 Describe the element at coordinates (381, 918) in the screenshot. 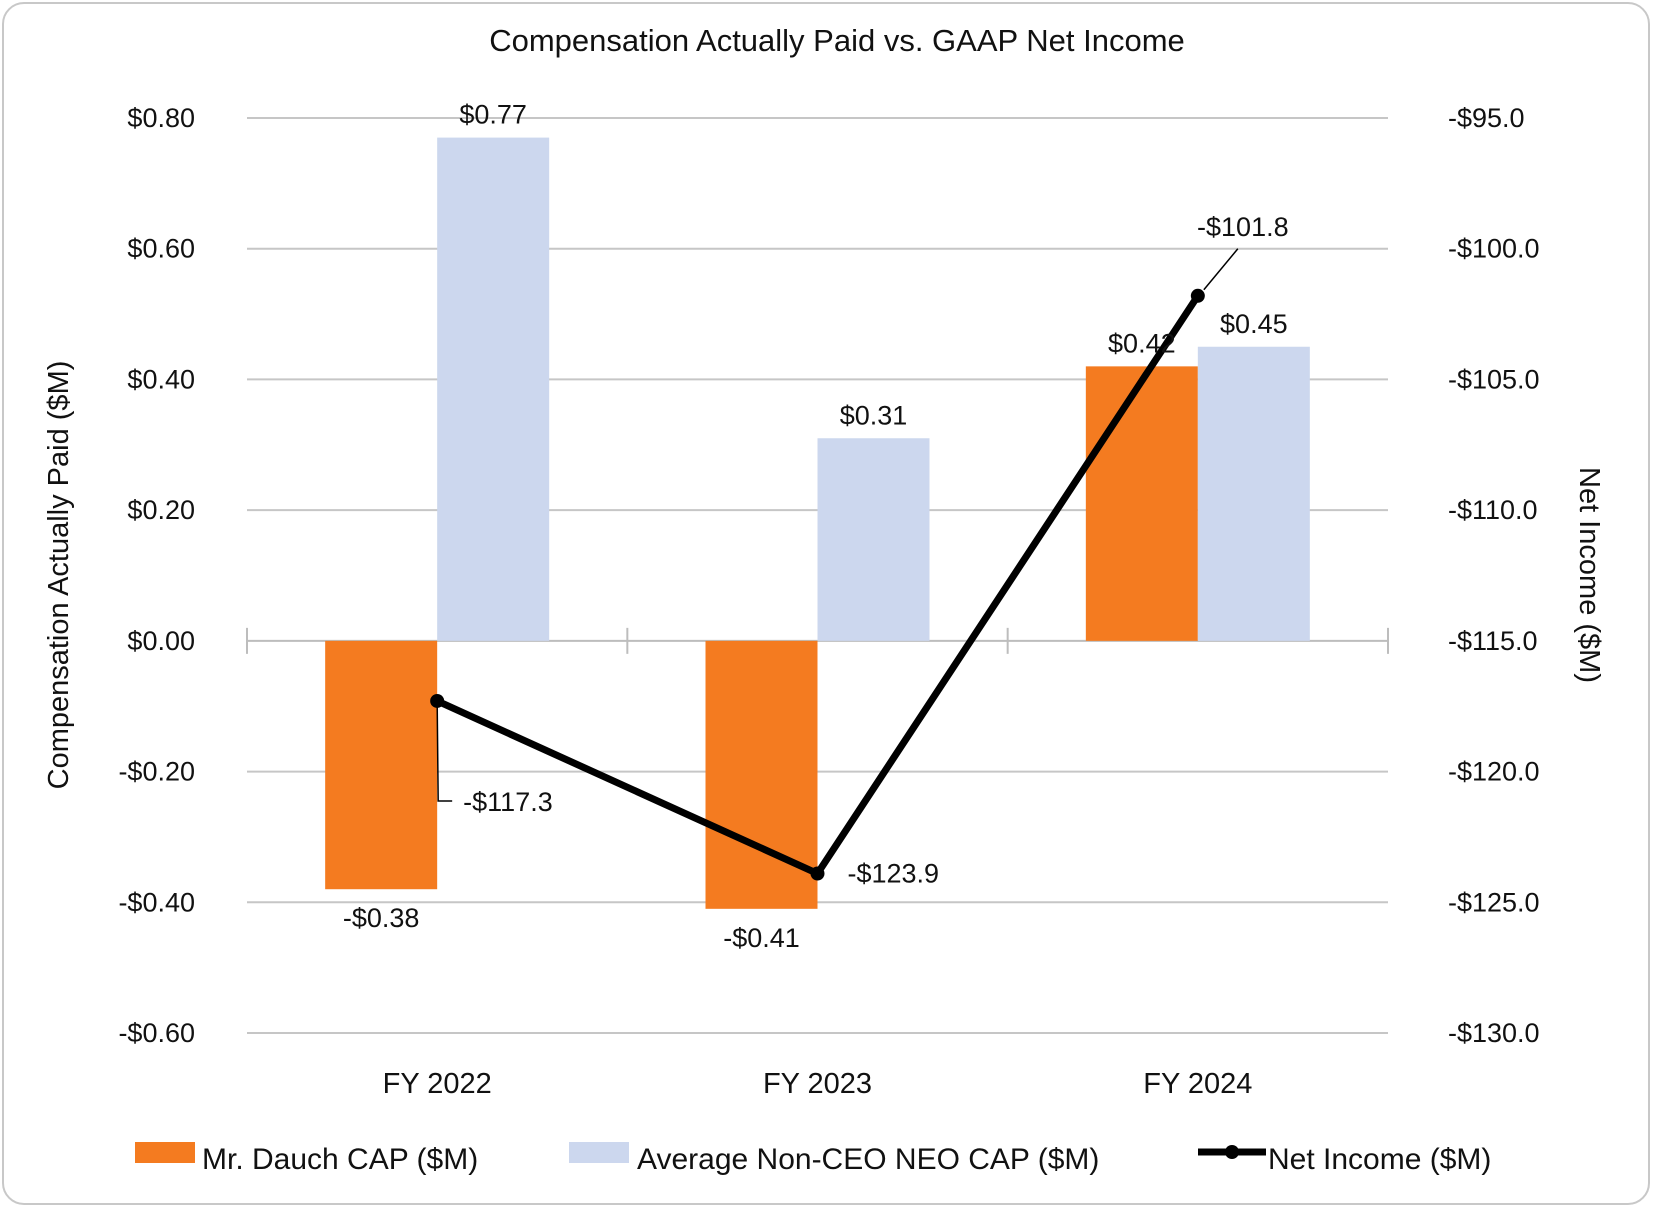

I see `bar-data-label: -$0.38` at that location.